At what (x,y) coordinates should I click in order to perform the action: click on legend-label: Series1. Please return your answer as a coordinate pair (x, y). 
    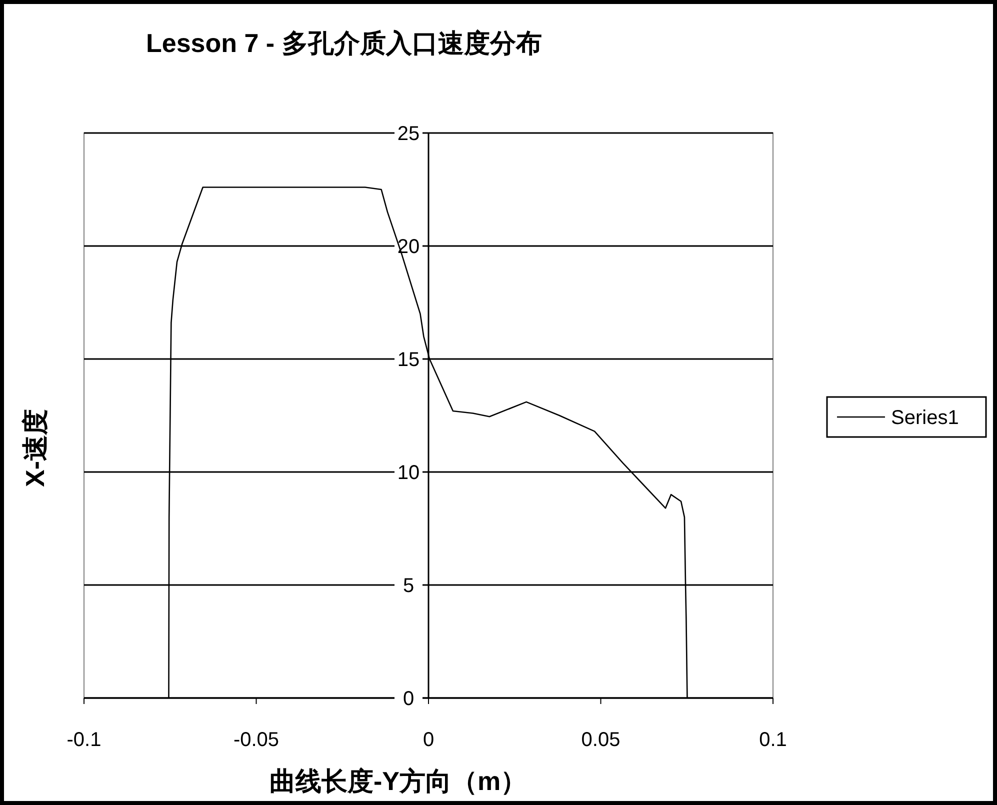
    Looking at the image, I should click on (925, 418).